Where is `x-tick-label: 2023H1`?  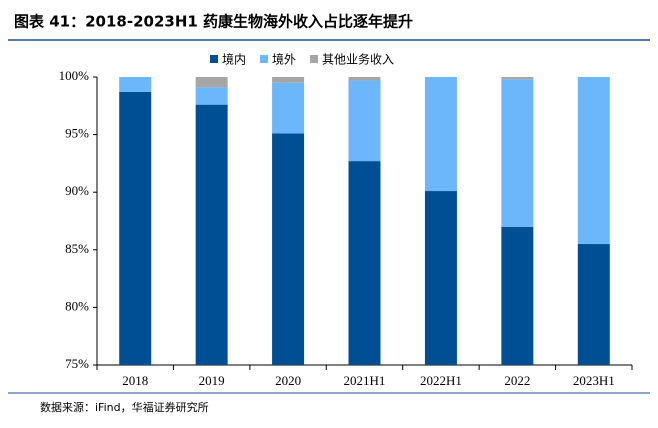 x-tick-label: 2023H1 is located at coordinates (594, 380).